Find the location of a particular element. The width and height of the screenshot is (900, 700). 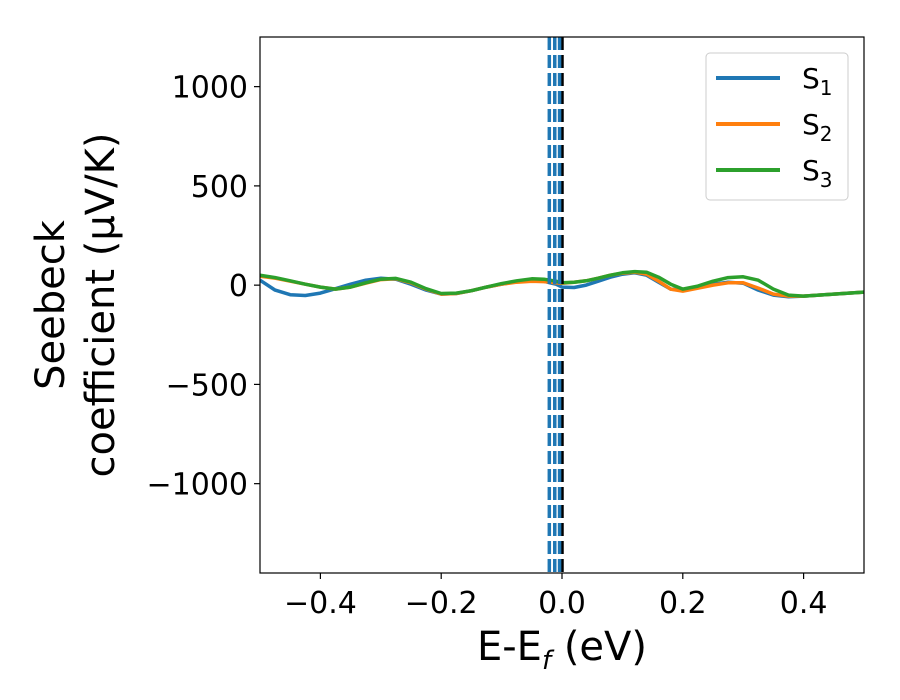

legend-box is located at coordinates (777, 126).